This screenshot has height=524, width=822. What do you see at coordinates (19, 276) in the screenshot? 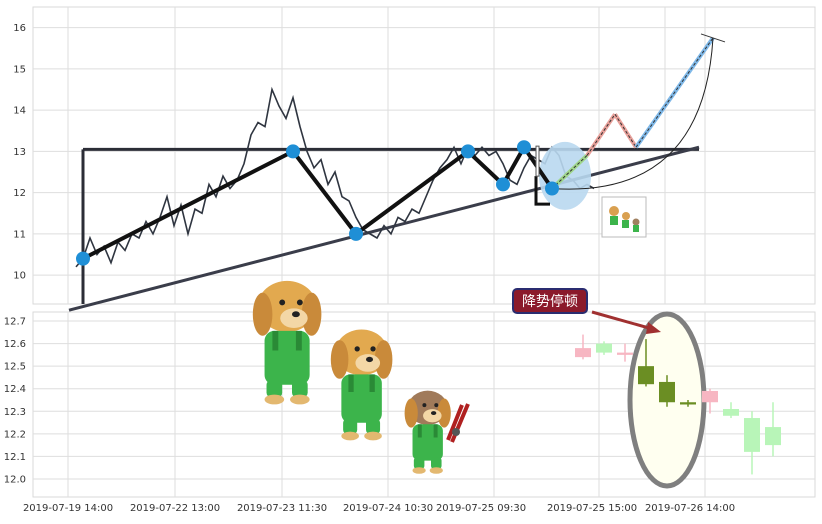
I see `top-y-tick-label: 10` at bounding box center [19, 276].